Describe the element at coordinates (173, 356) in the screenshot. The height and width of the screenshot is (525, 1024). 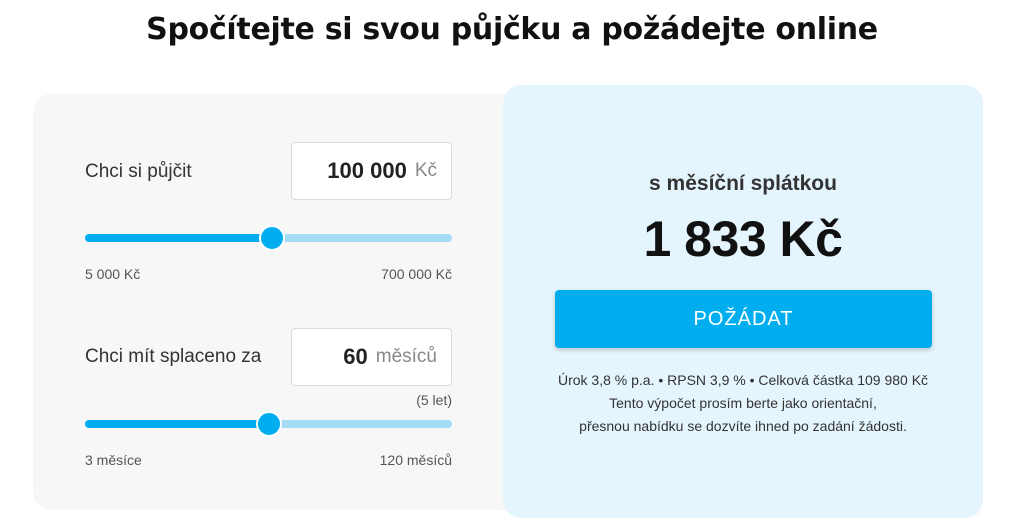
I see `term-label: Chci mít splaceno za` at that location.